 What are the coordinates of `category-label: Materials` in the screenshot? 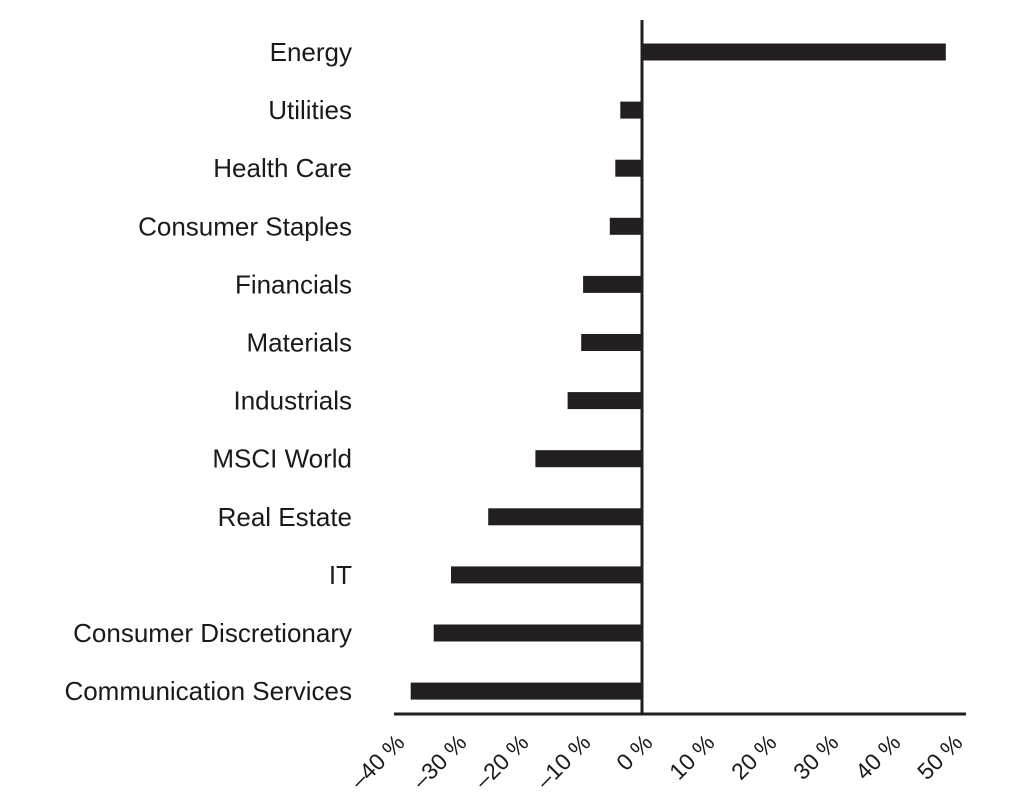 It's located at (299, 343).